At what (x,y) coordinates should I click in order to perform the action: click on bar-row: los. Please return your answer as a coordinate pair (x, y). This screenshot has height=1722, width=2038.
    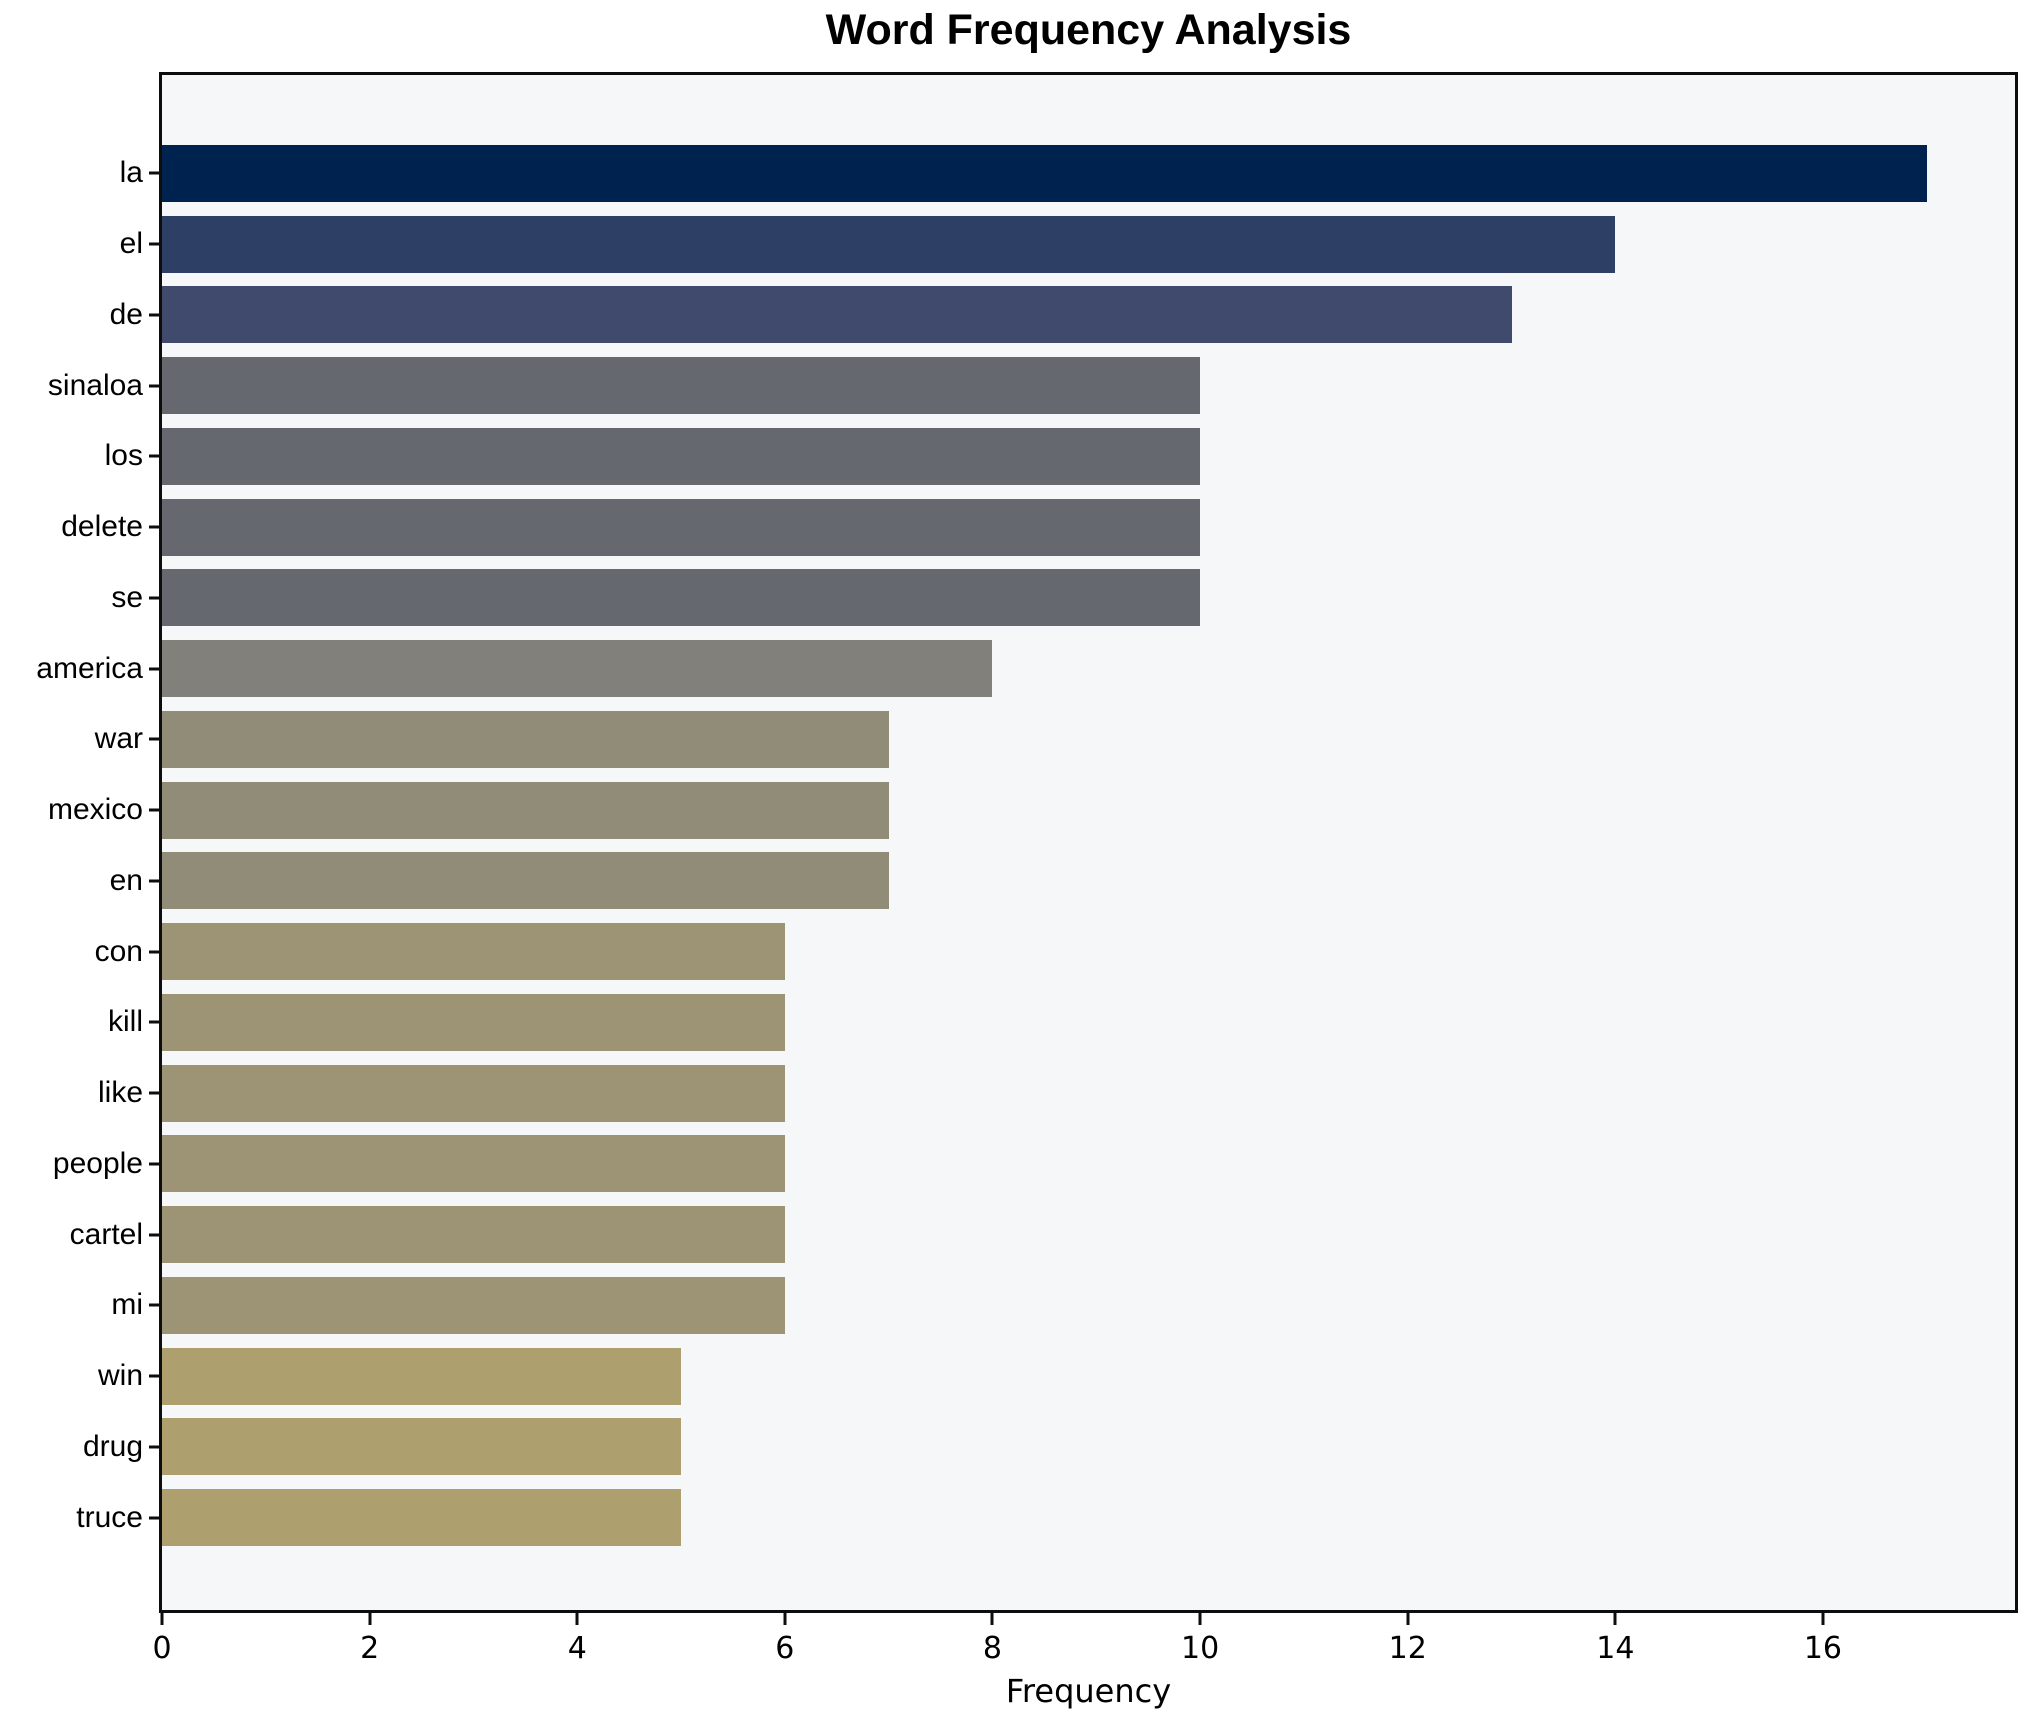
    Looking at the image, I should click on (1060, 456).